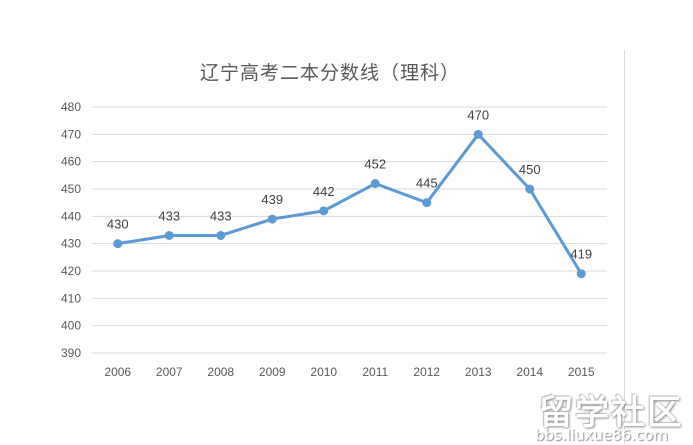  What do you see at coordinates (329, 73) in the screenshot?
I see `chart-title: 辽宁高考二本分数线（理科）` at bounding box center [329, 73].